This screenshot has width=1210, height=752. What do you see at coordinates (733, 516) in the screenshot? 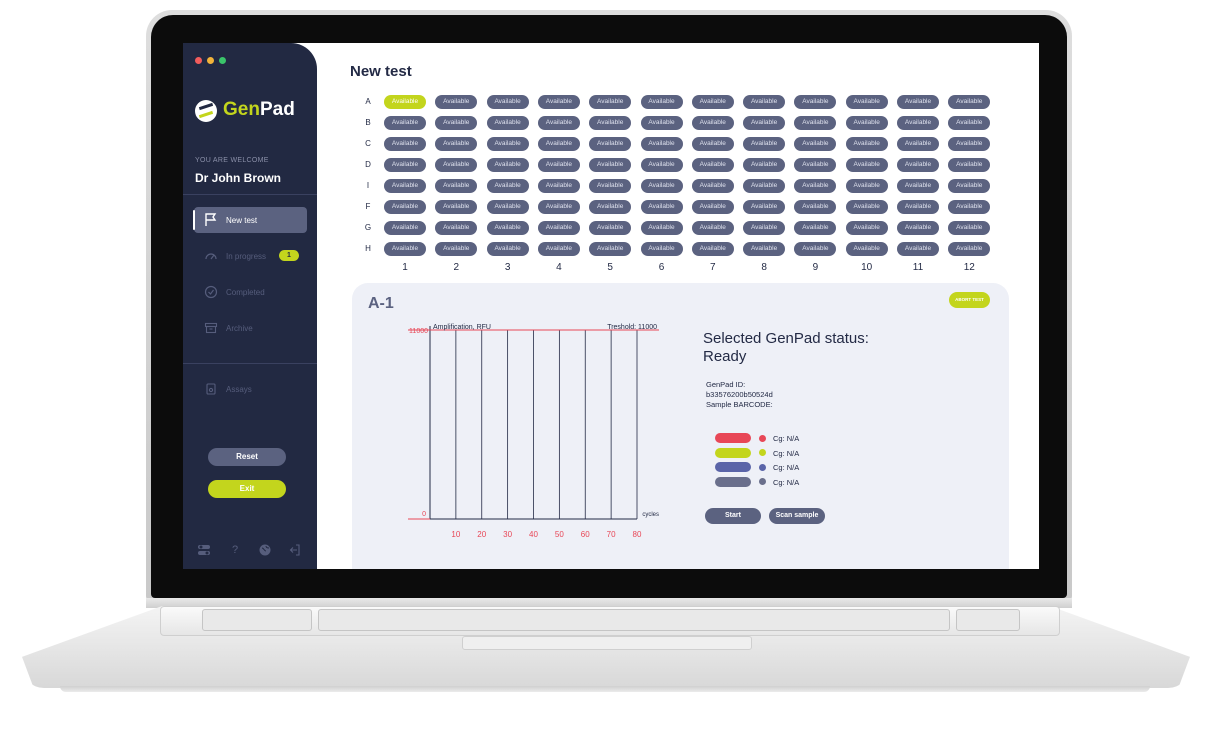
I see `start-button: Start` at bounding box center [733, 516].